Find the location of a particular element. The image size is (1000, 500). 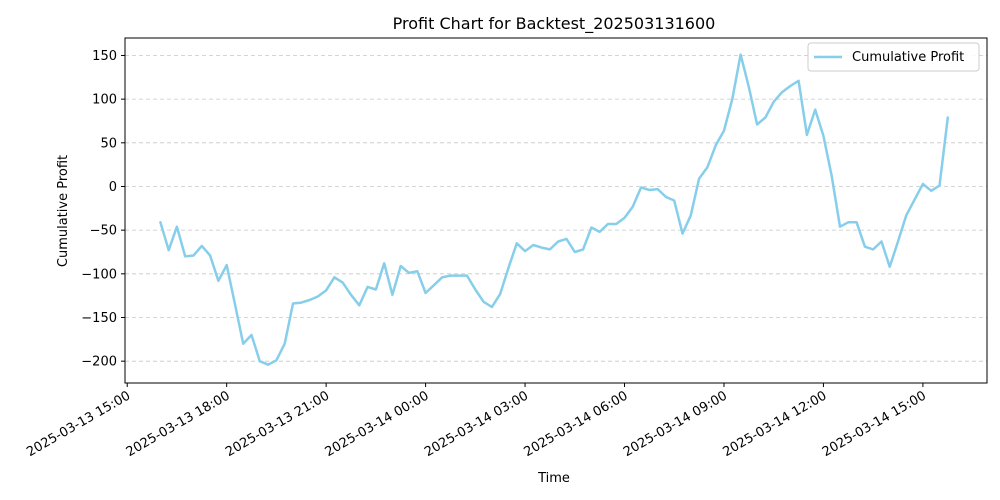

y-tick-label: 50 is located at coordinates (108, 143).